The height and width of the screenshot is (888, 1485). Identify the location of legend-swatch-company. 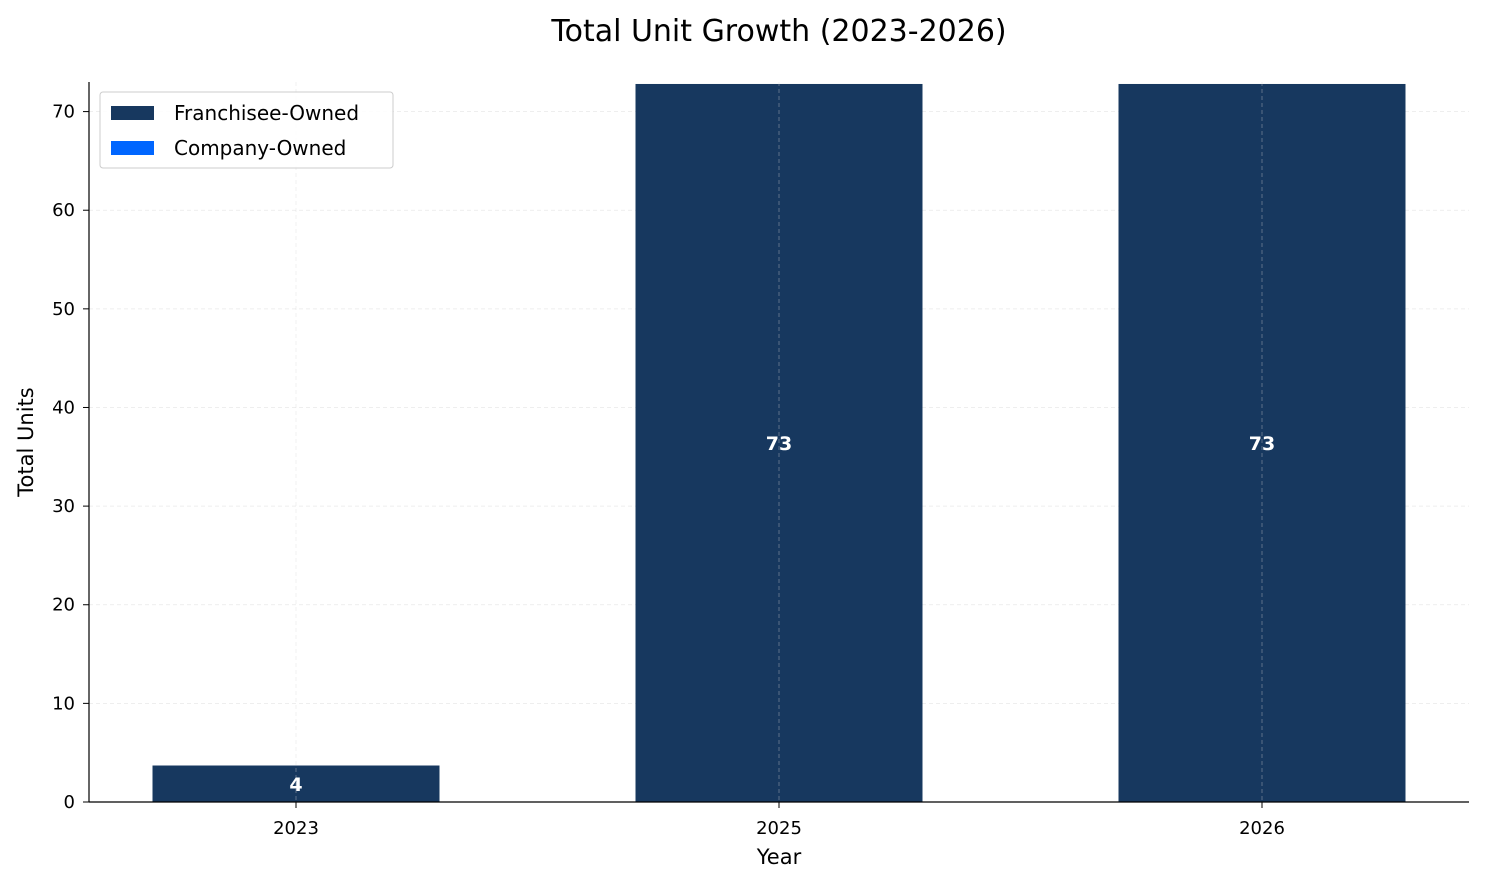
(132, 148).